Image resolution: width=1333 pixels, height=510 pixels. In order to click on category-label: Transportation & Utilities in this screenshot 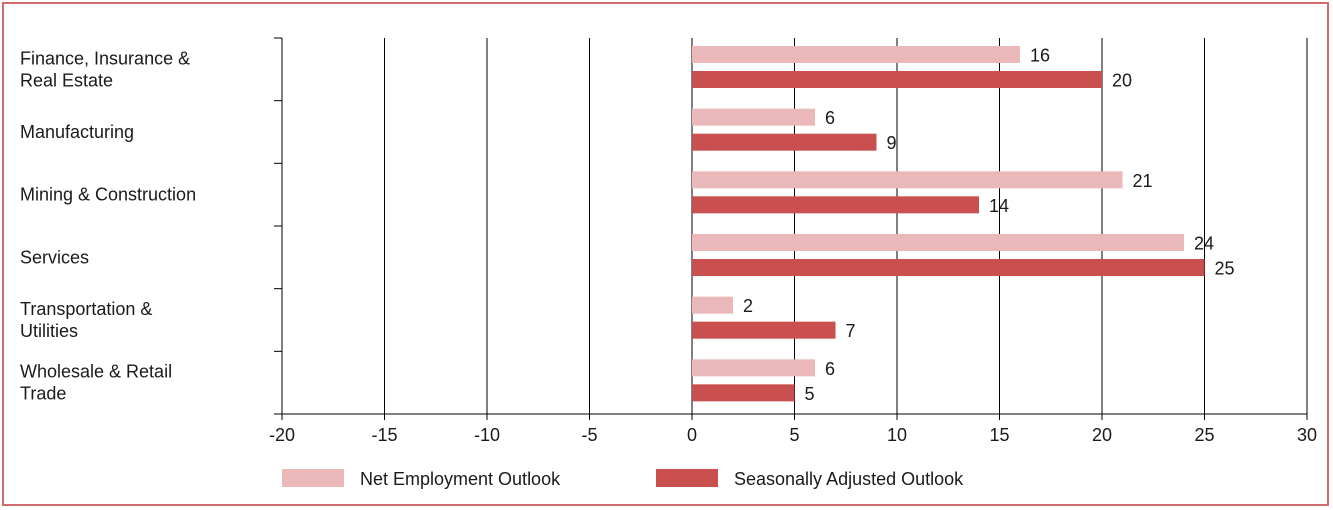, I will do `click(86, 320)`.